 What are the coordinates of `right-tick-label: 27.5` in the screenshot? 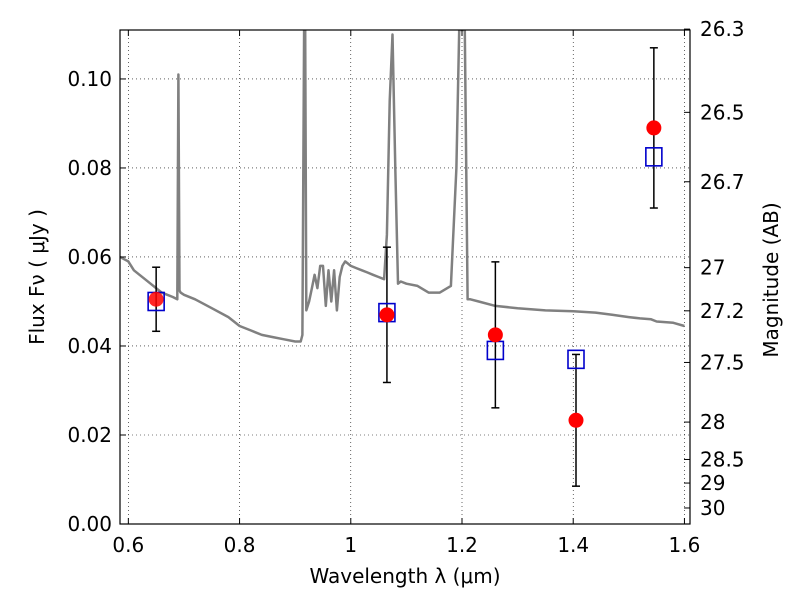 It's located at (722, 362).